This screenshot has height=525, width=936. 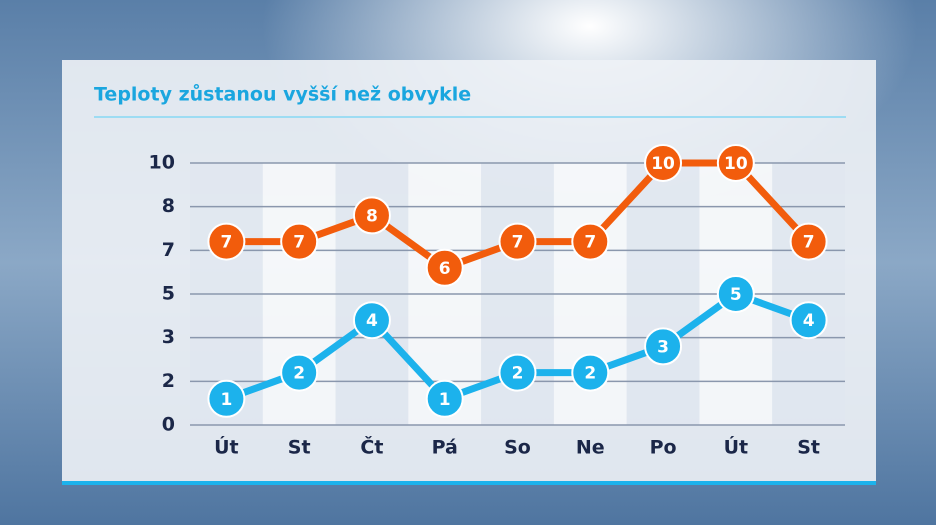 I want to click on y-tick-label: 3, so click(x=168, y=337).